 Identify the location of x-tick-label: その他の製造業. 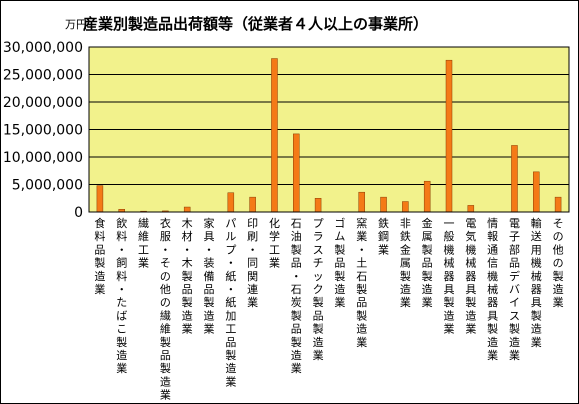
(558, 263).